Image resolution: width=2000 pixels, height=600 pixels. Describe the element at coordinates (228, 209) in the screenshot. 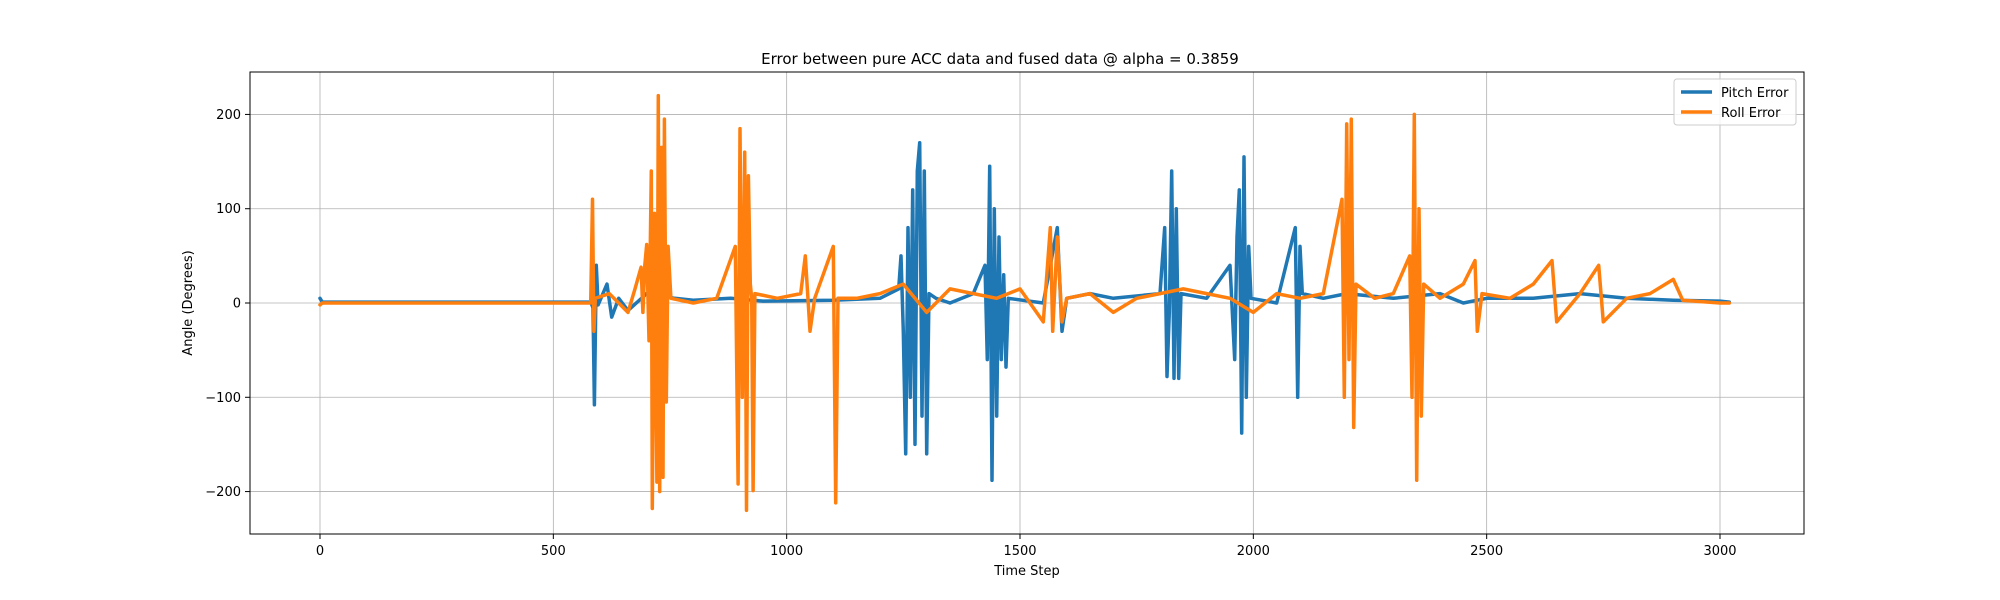

I see `y-tick-label: 100` at that location.